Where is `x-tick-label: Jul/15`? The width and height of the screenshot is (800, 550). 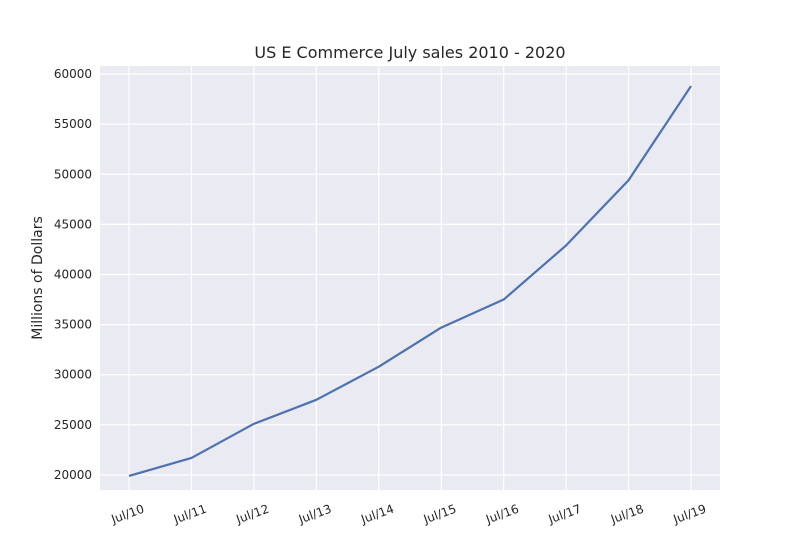 x-tick-label: Jul/15 is located at coordinates (439, 514).